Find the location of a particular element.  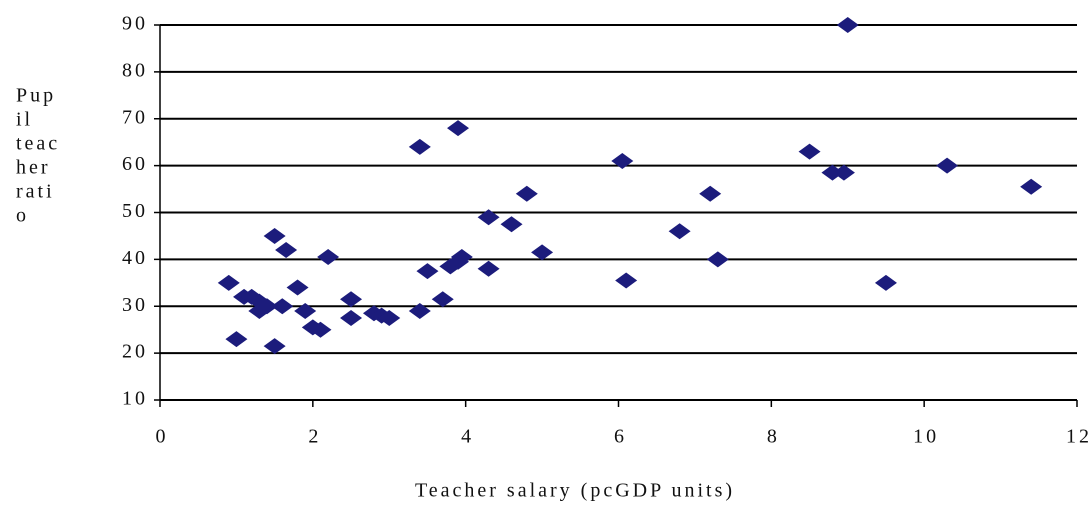

y-tick-label: 50 is located at coordinates (135, 211).